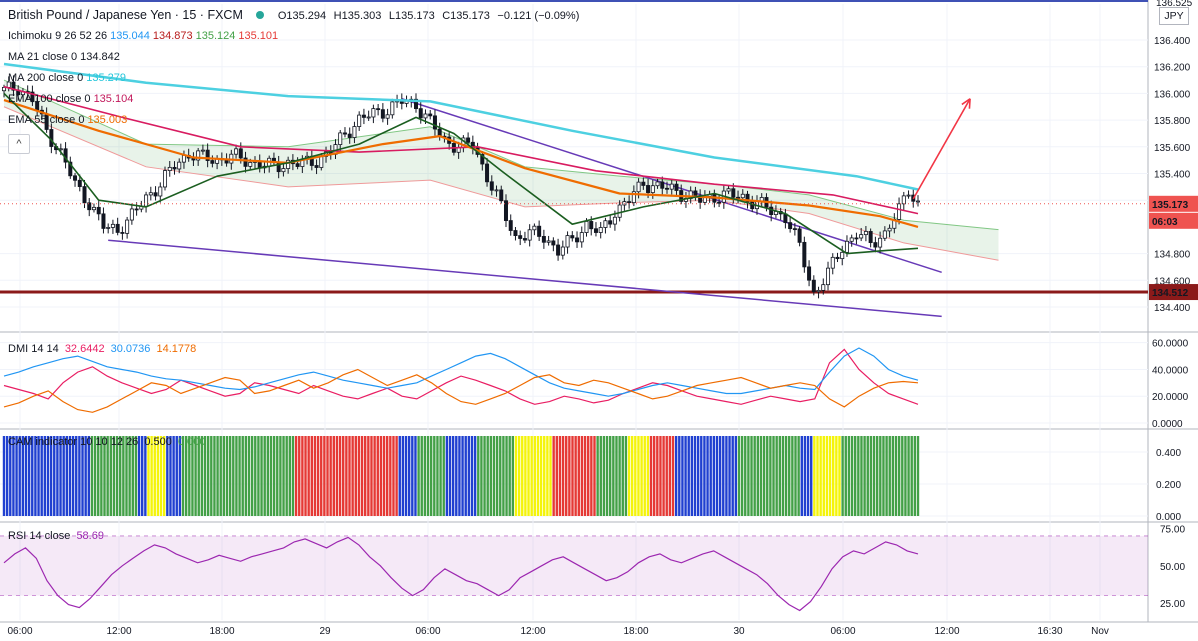 Image resolution: width=1198 pixels, height=641 pixels. I want to click on dmi-series-line, so click(461, 376).